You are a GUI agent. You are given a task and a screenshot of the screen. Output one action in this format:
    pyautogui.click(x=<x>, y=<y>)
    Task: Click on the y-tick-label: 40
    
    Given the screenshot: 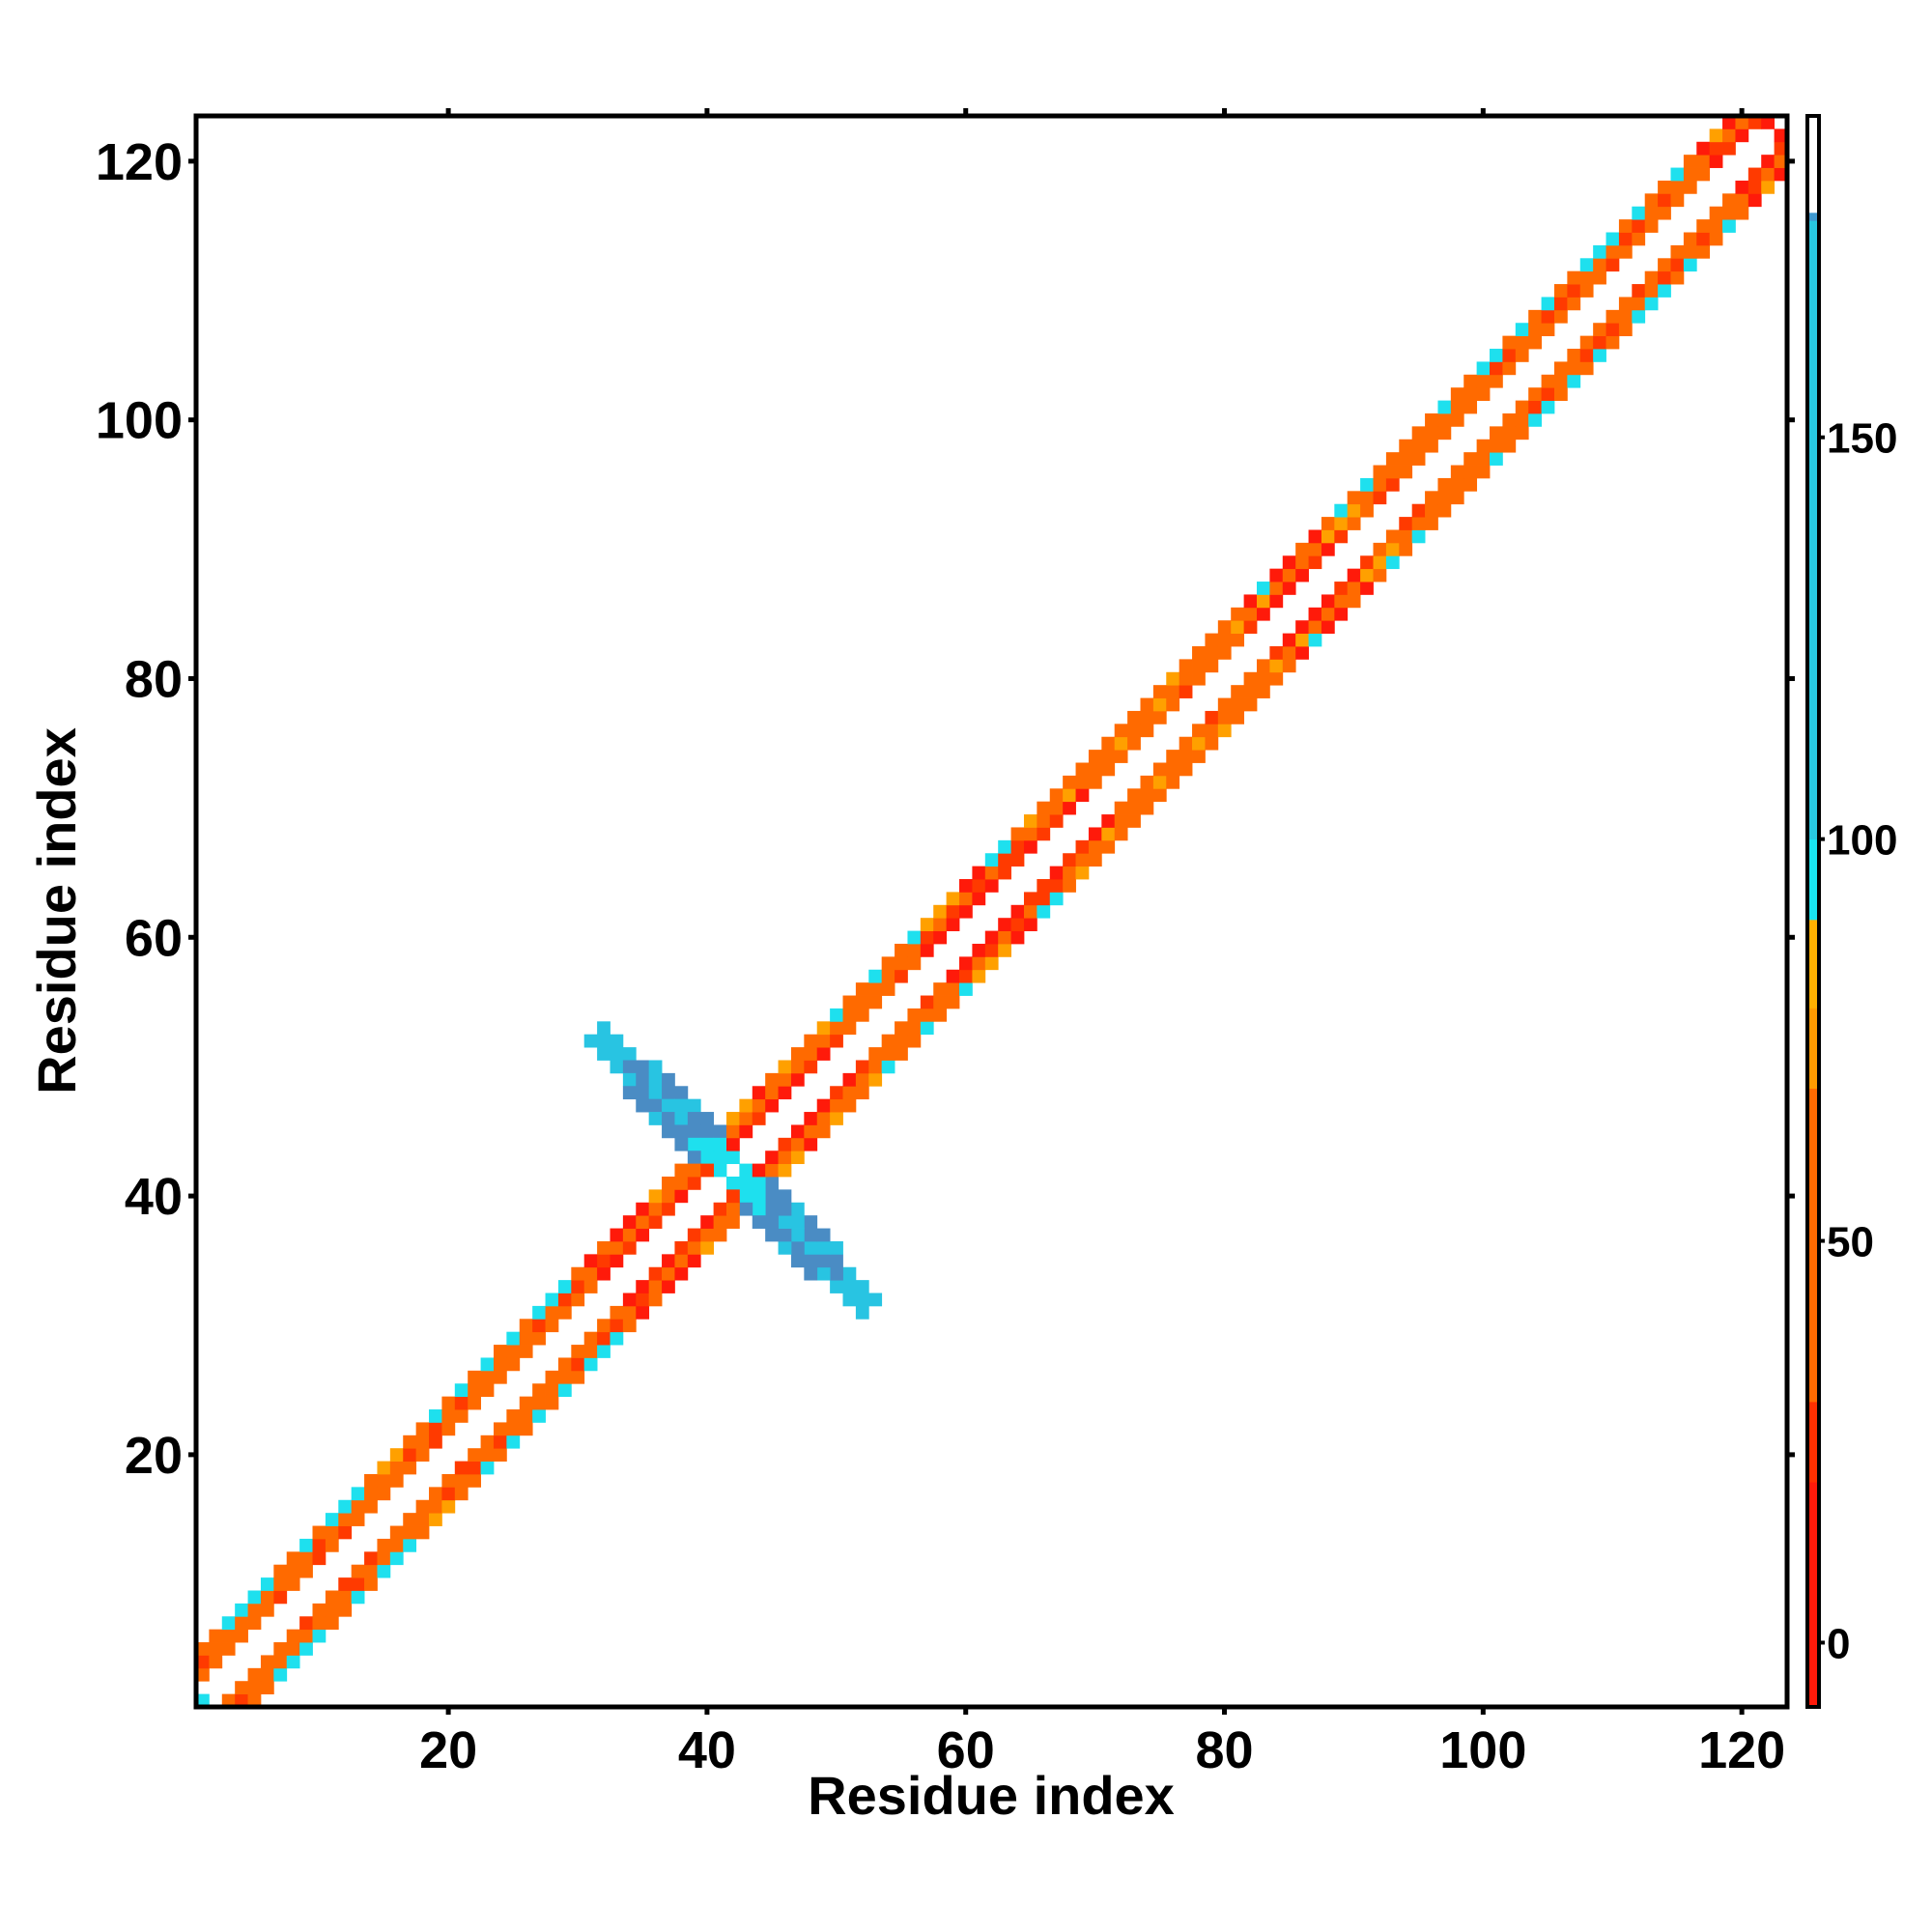 What is the action you would take?
    pyautogui.click(x=154, y=1197)
    